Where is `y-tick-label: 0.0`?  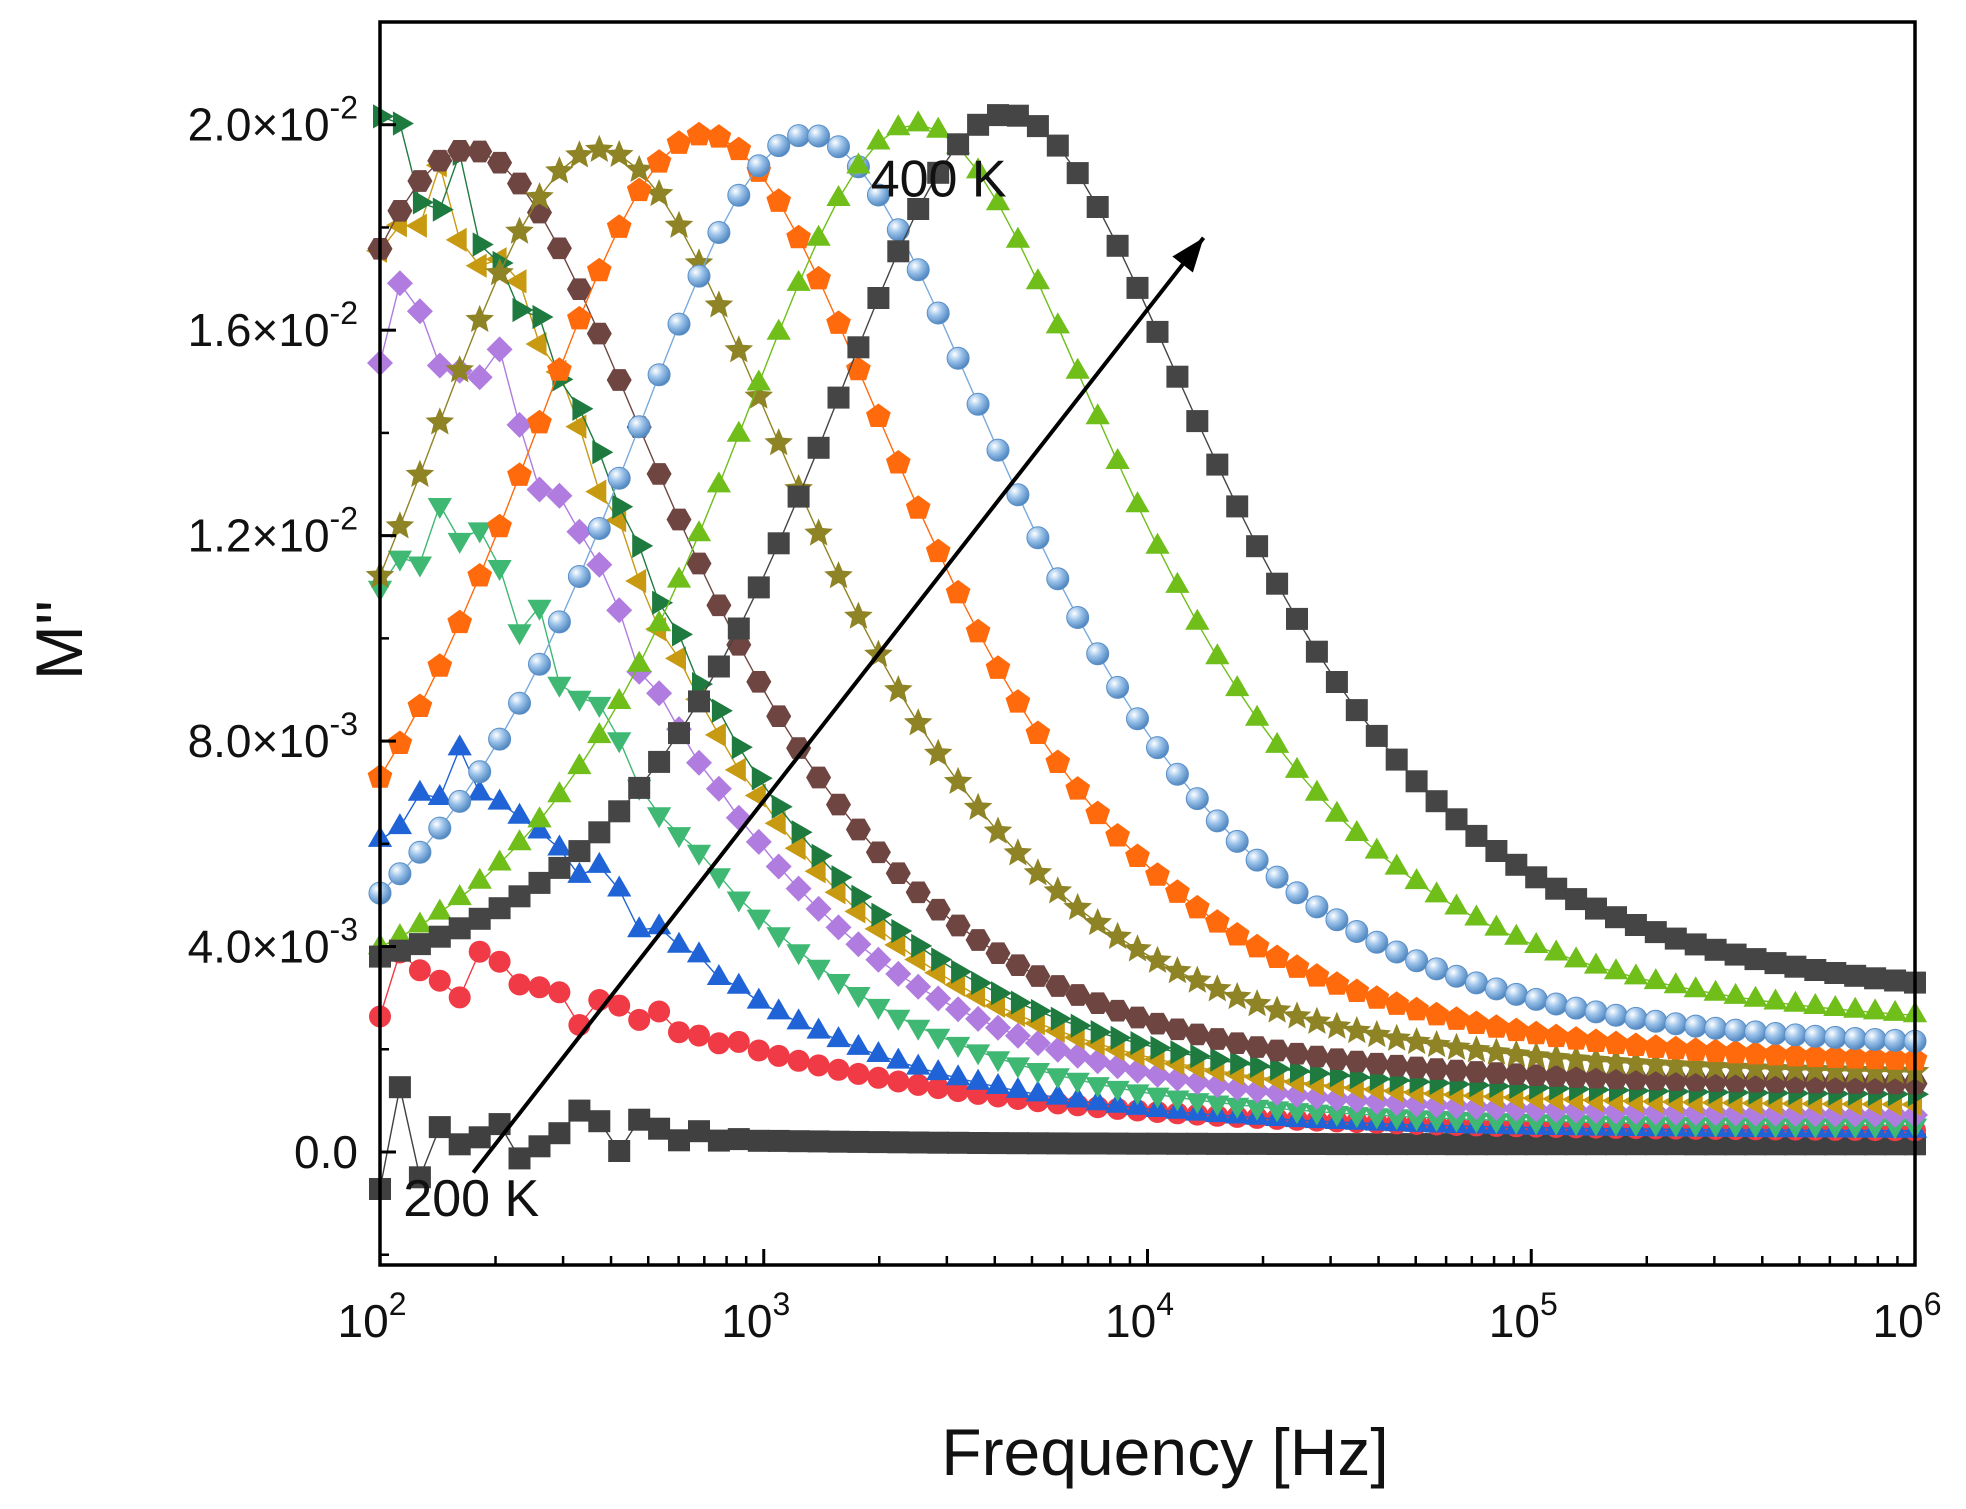
y-tick-label: 0.0 is located at coordinates (326, 1152).